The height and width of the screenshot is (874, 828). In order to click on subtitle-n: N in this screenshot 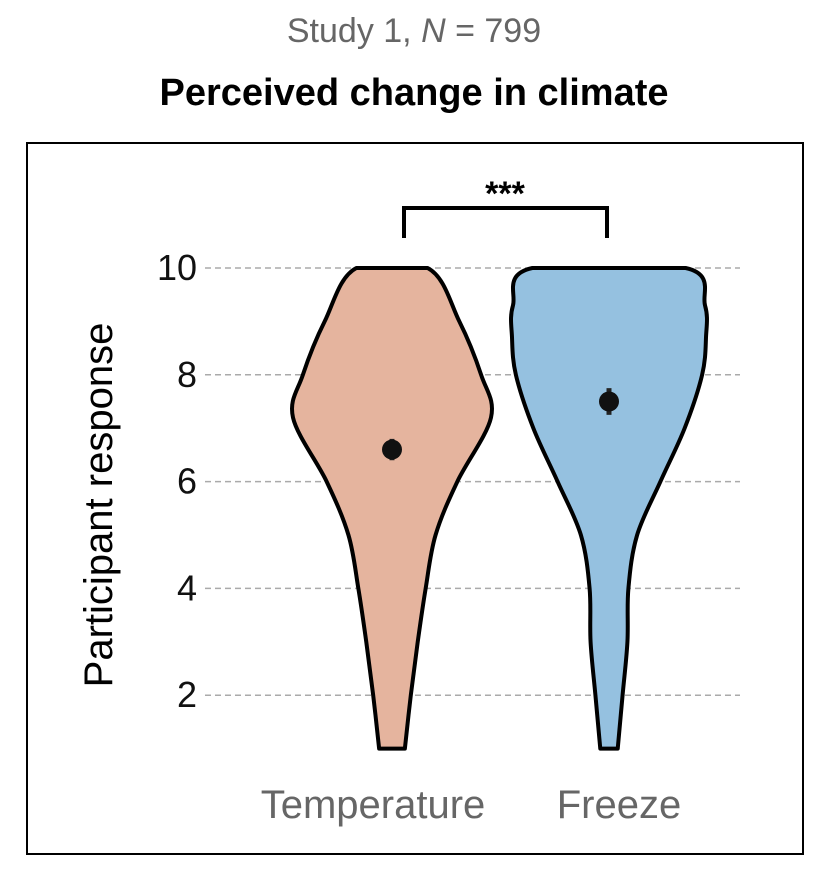, I will do `click(433, 31)`.